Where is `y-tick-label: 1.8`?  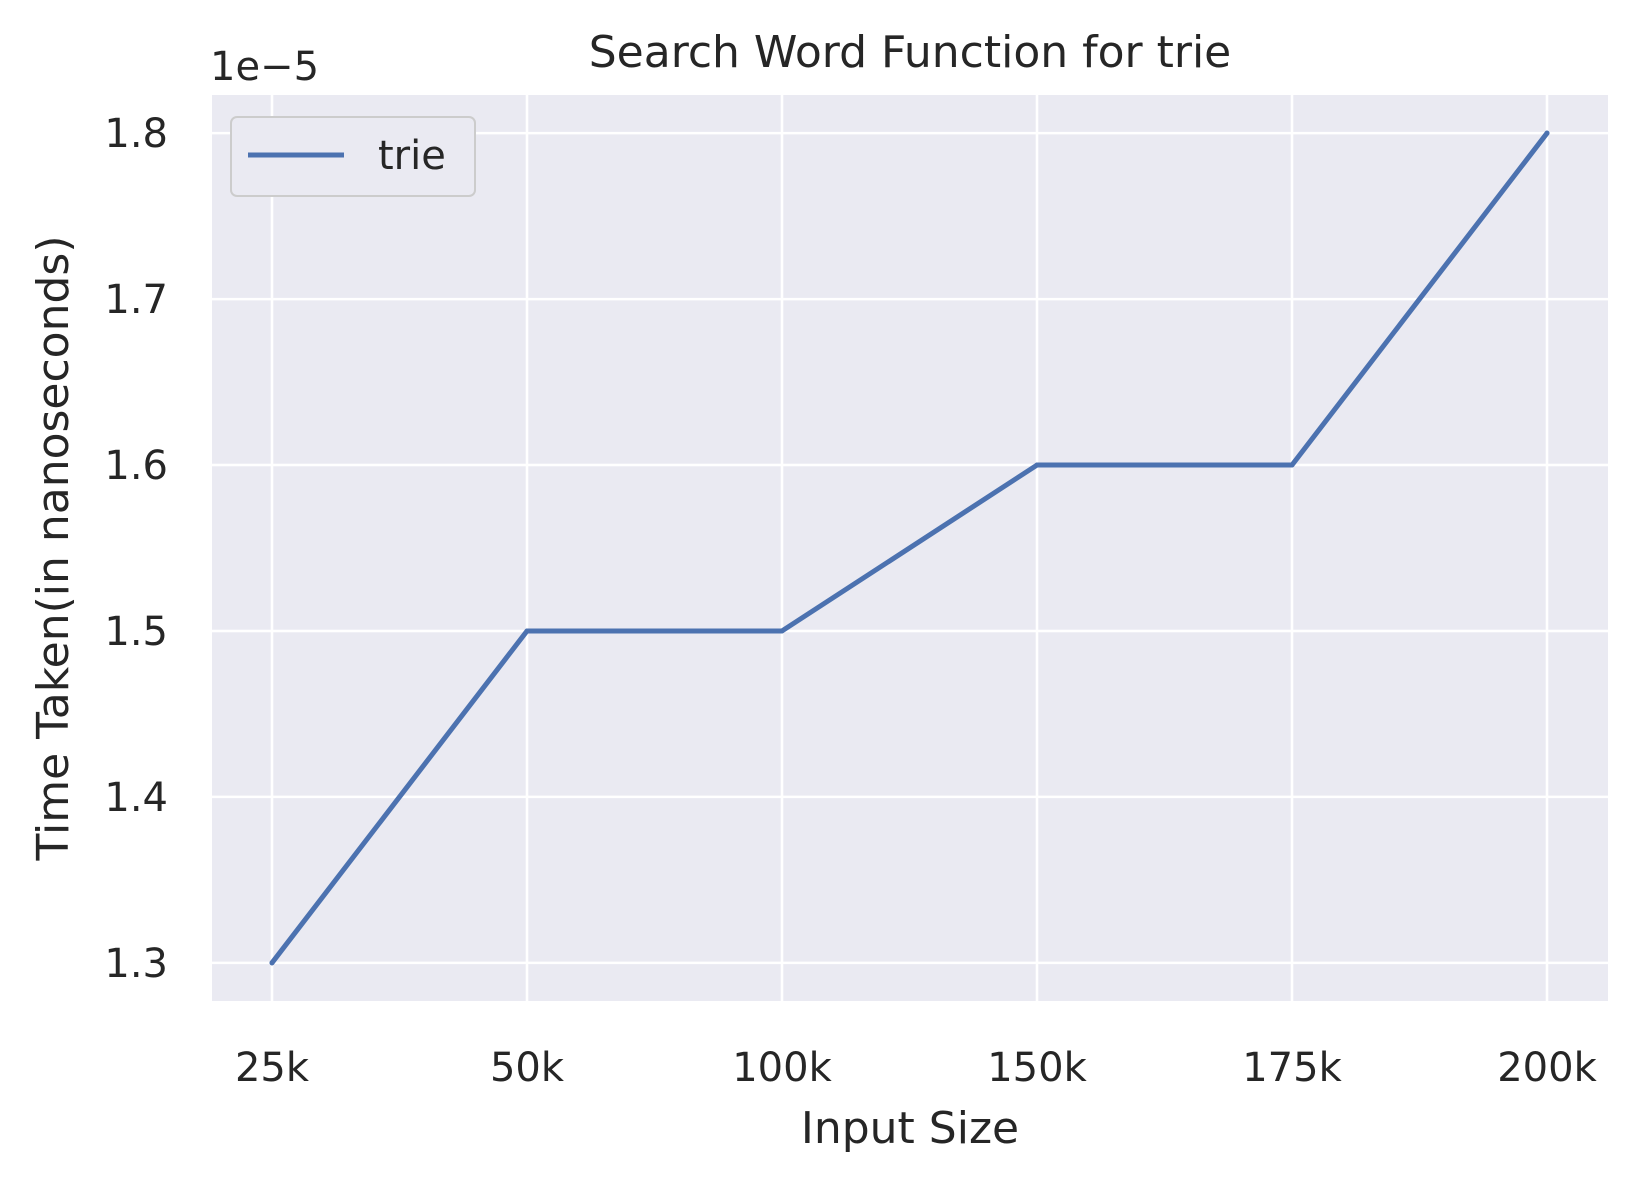
y-tick-label: 1.8 is located at coordinates (136, 134).